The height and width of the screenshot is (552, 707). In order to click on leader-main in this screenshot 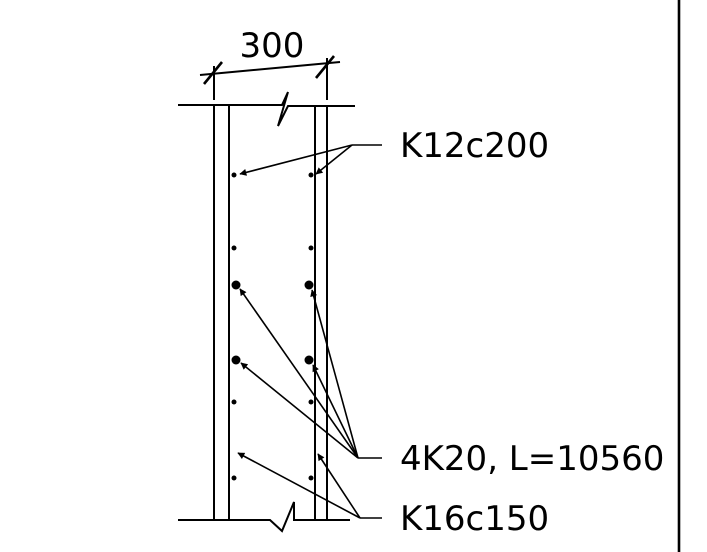, I will do `click(310, 373)`.